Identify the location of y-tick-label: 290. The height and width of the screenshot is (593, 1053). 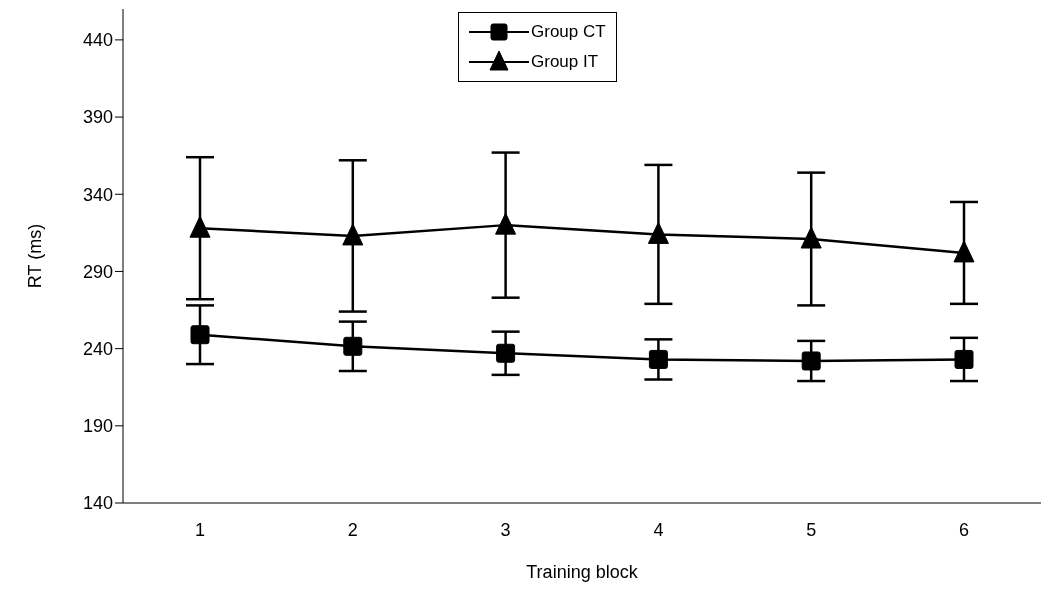
(97, 271).